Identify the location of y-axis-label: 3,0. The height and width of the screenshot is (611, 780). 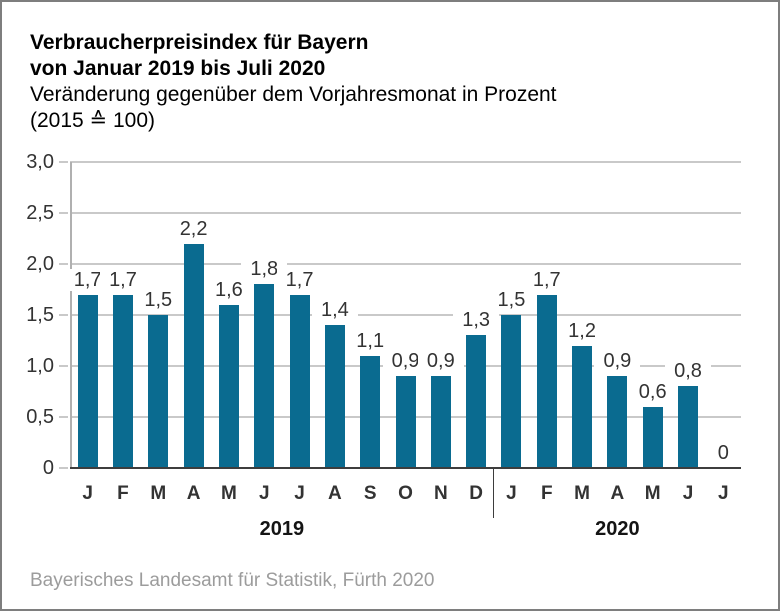
(40, 162).